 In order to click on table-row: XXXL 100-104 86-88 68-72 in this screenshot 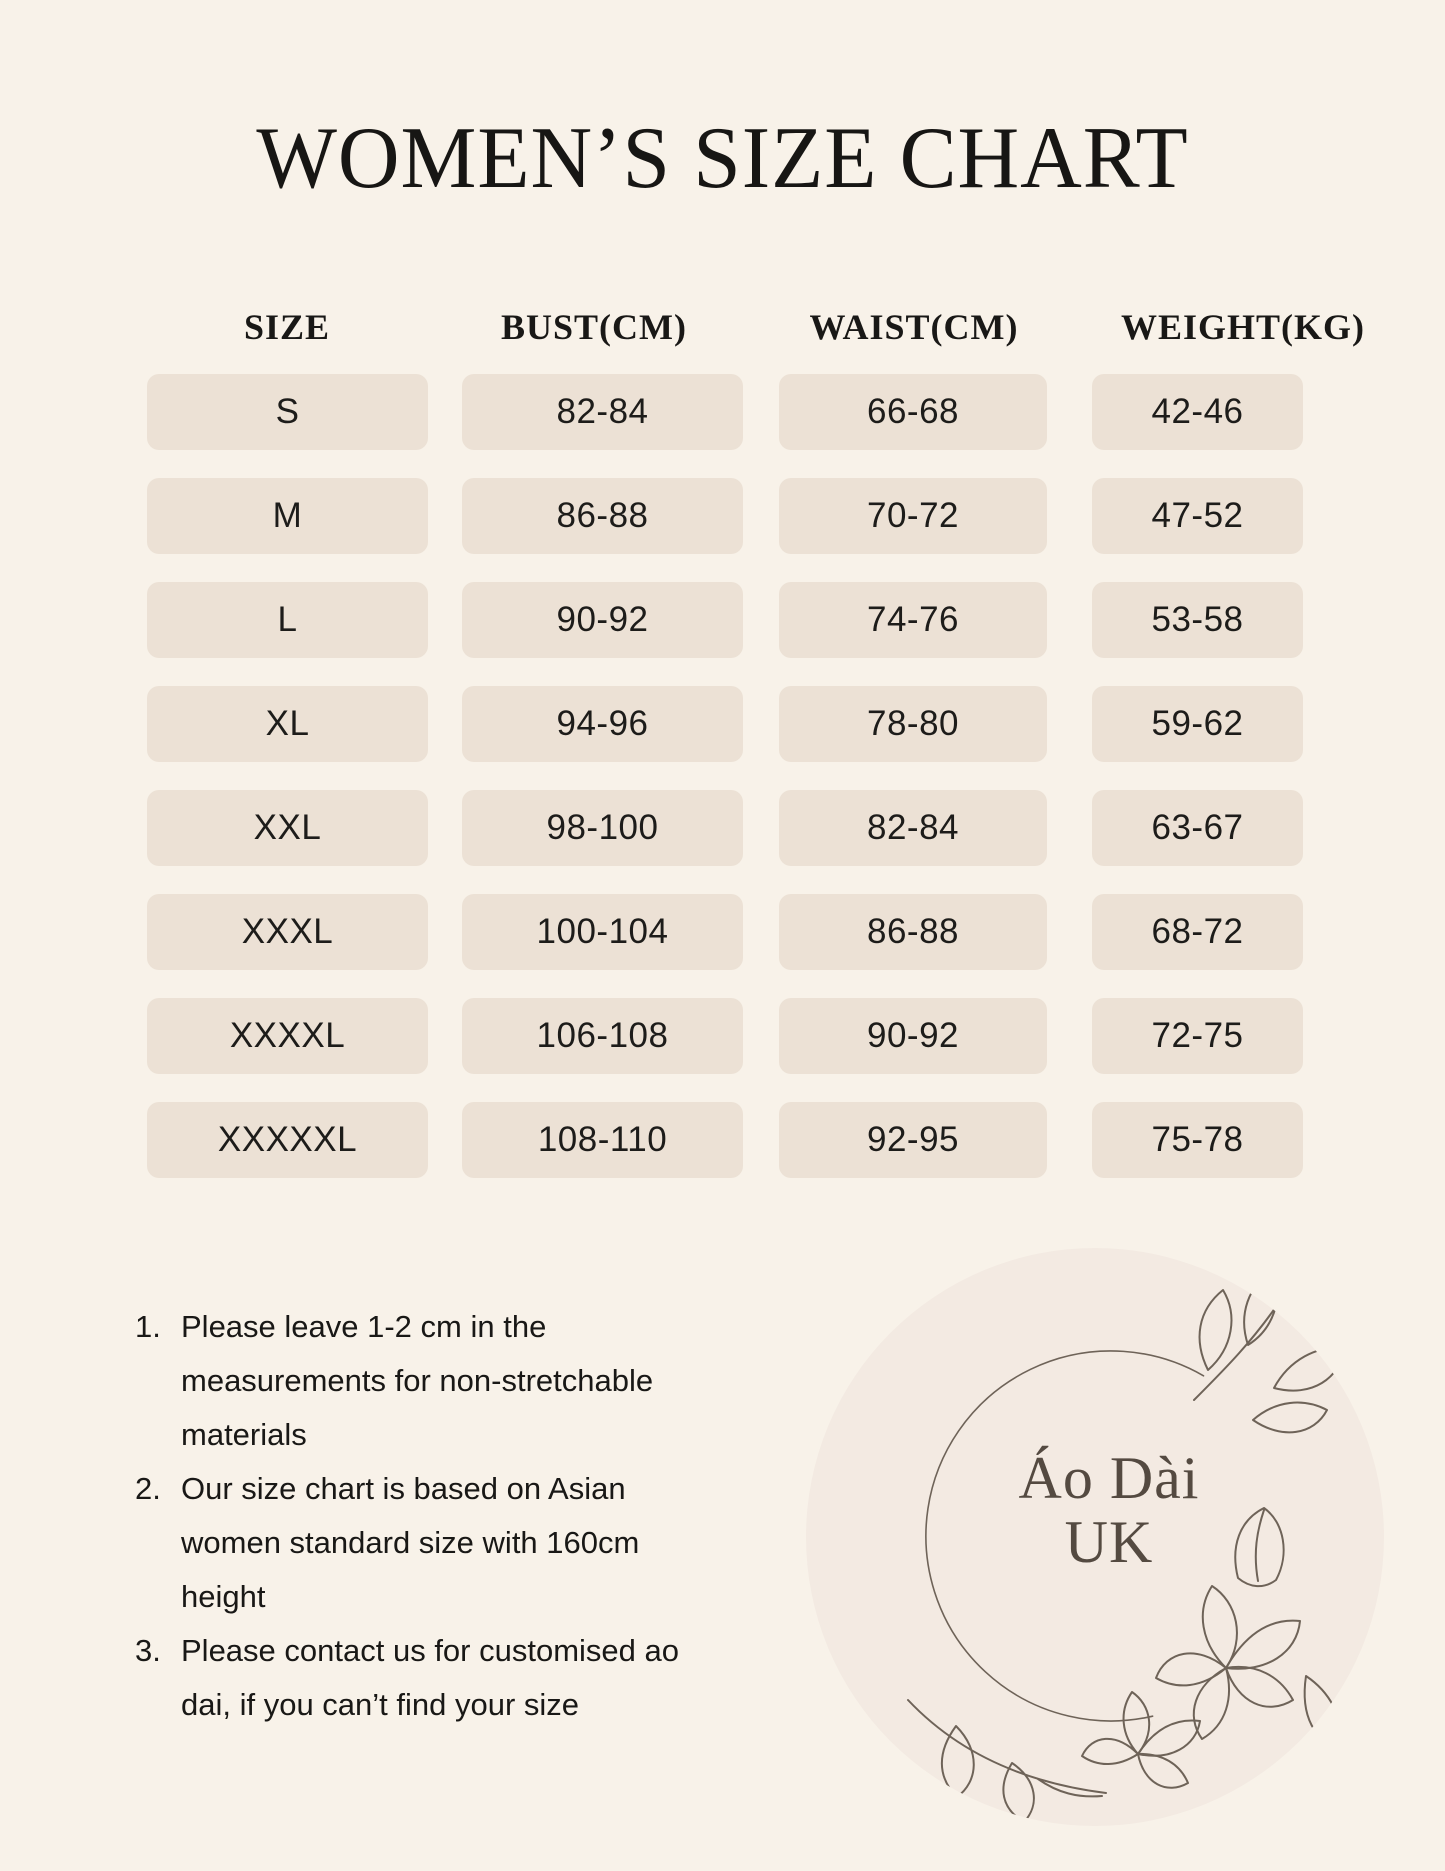, I will do `click(722, 932)`.